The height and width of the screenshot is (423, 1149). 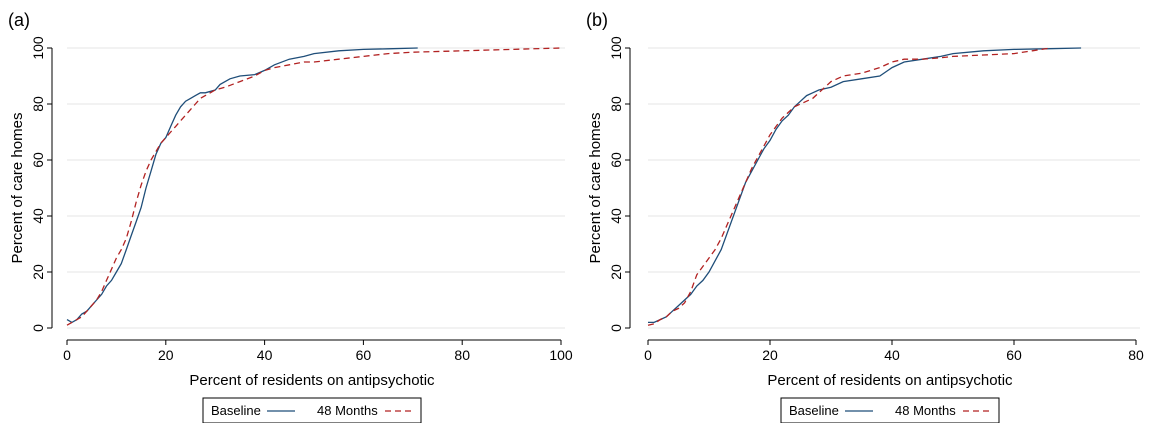 I want to click on panel-label: (a), so click(x=19, y=20).